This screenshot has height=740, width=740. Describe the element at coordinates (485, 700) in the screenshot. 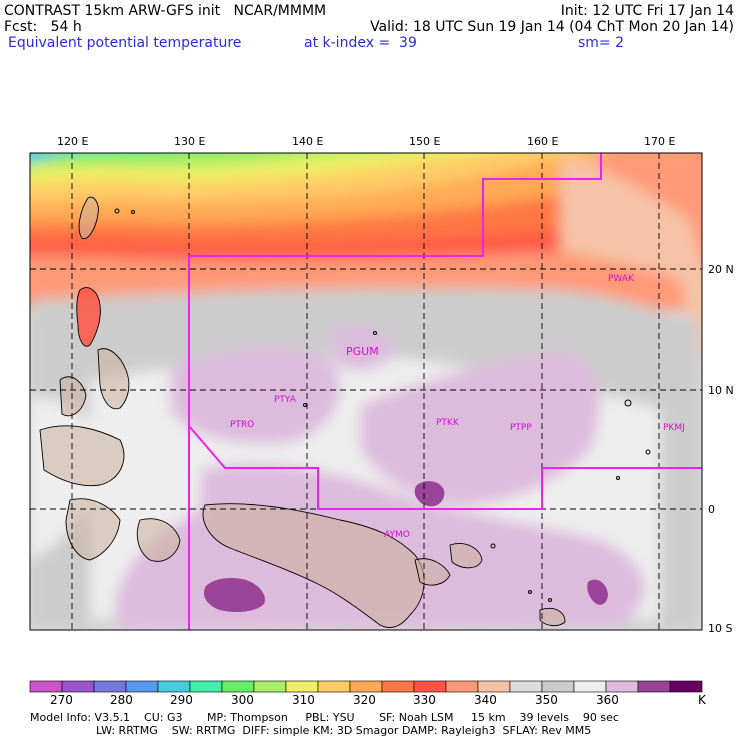

I see `colorbar-label: 340` at that location.